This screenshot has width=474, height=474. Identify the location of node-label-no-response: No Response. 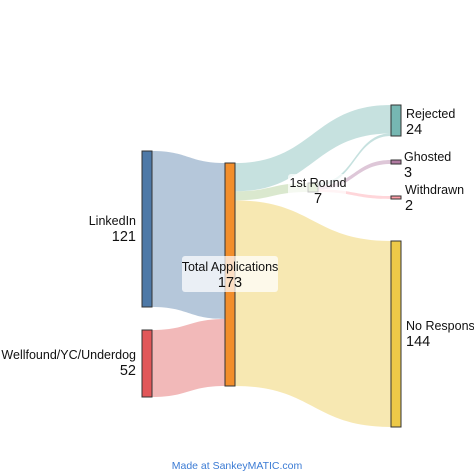
(440, 326).